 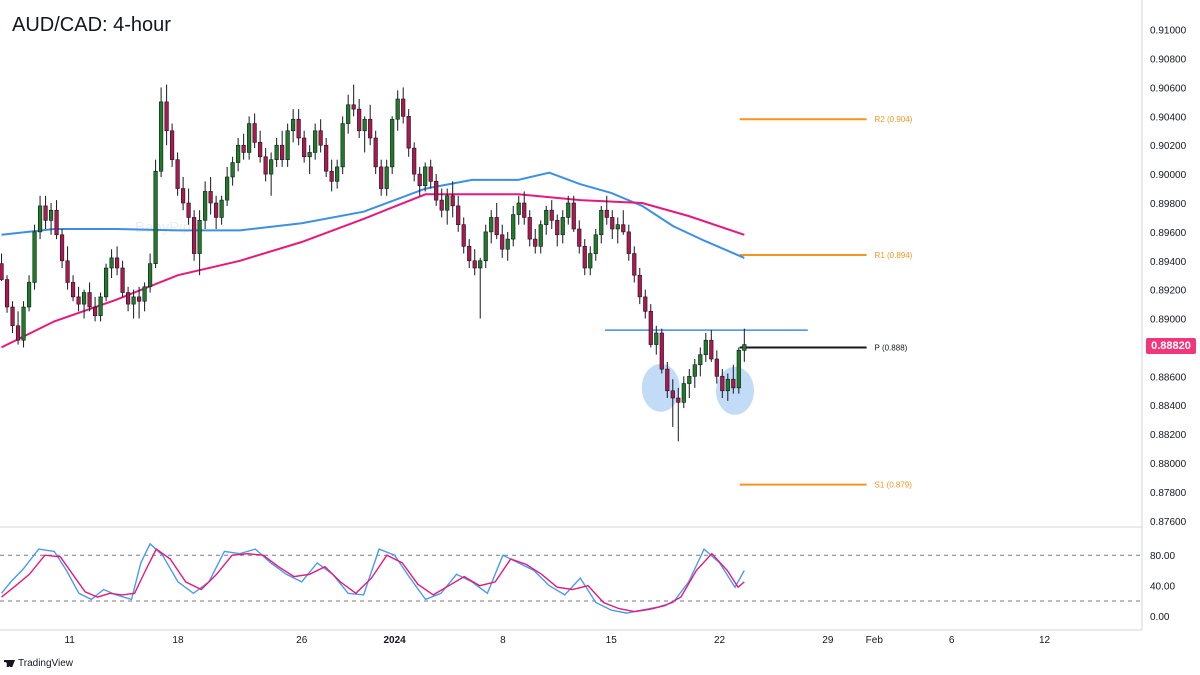 What do you see at coordinates (1168, 31) in the screenshot?
I see `price-tick-label: 0.91000` at bounding box center [1168, 31].